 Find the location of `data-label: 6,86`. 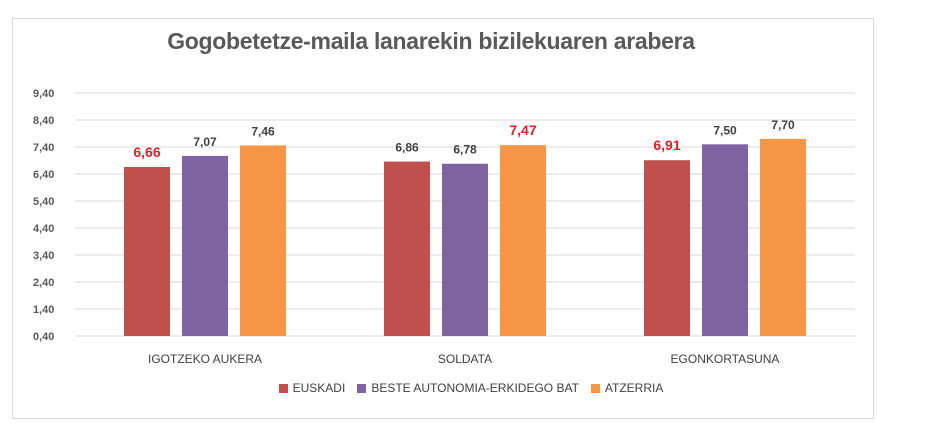

data-label: 6,86 is located at coordinates (407, 148).